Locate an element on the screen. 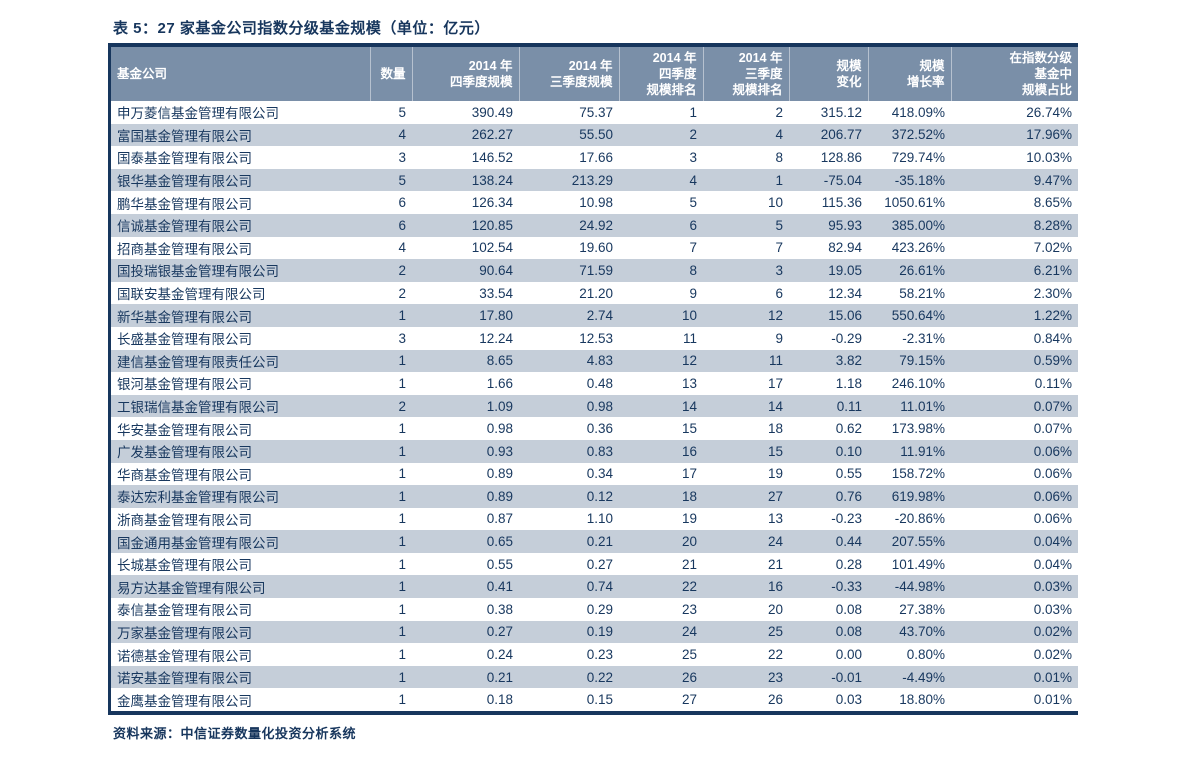 The height and width of the screenshot is (757, 1191). table-row: 长盛基金管理有限公司 3 12.24 12.53 11 9 -0.29 -2.31% 0.84% is located at coordinates (594, 338).